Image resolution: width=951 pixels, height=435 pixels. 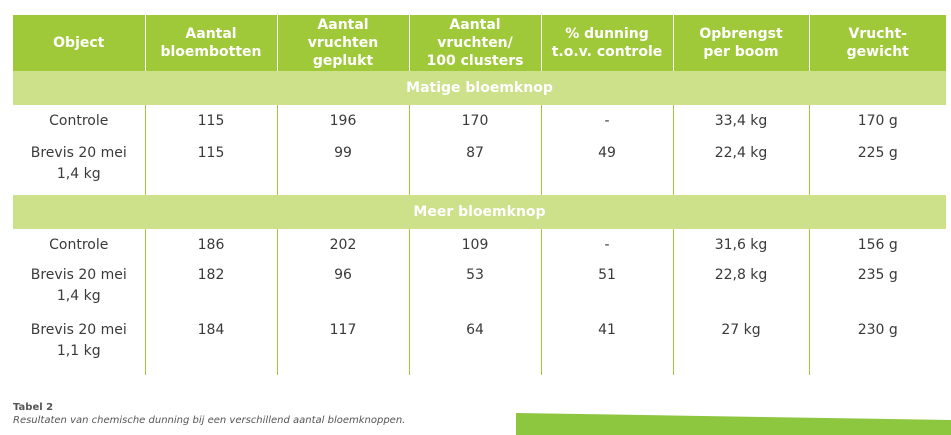 I want to click on cell-bloembotten: 182, so click(x=210, y=292).